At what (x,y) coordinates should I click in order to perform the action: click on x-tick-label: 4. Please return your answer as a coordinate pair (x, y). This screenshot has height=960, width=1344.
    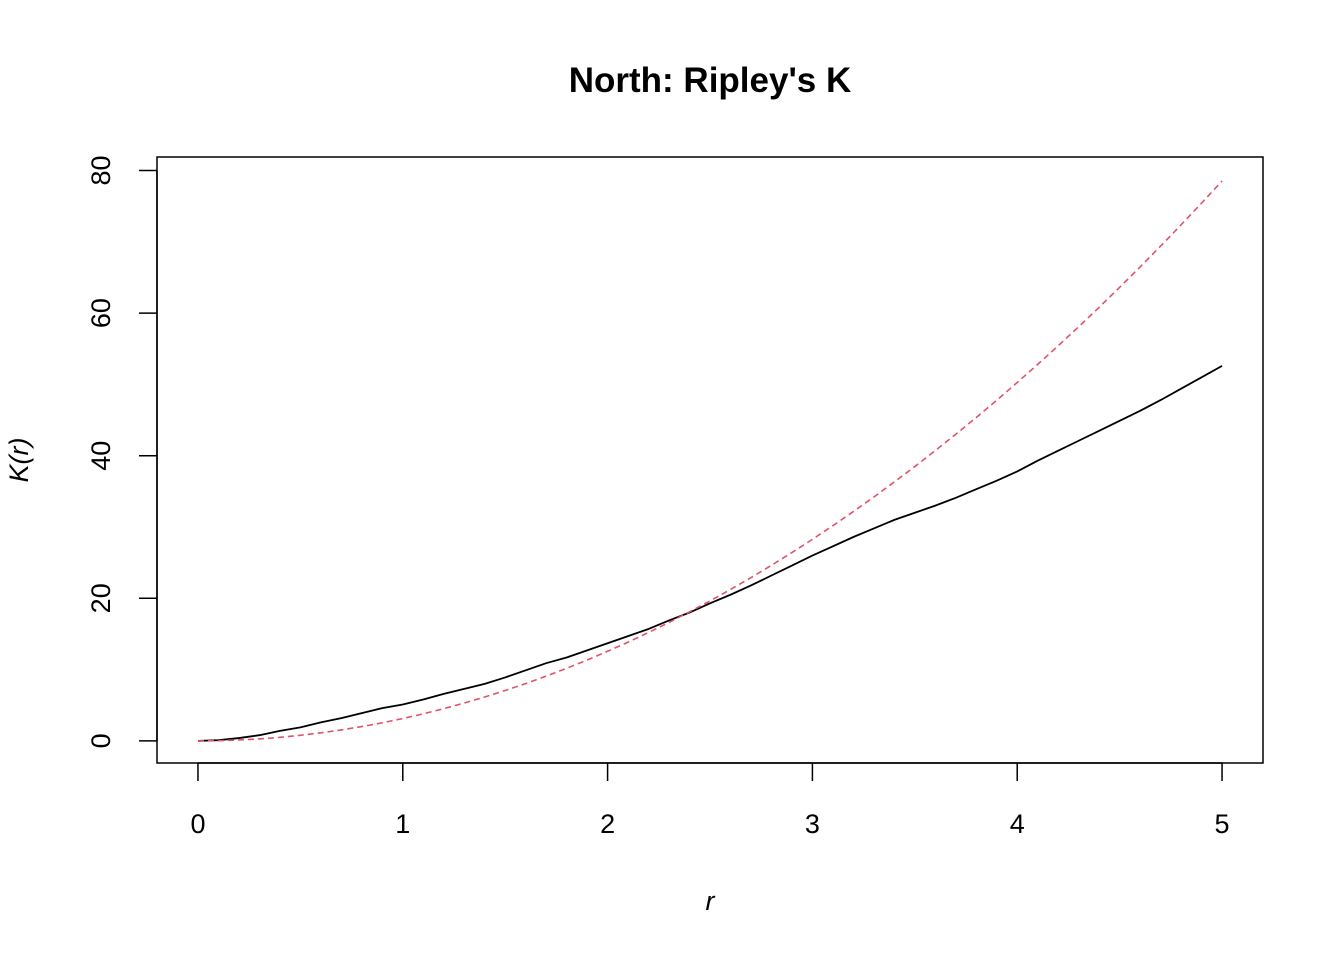
    Looking at the image, I should click on (1017, 824).